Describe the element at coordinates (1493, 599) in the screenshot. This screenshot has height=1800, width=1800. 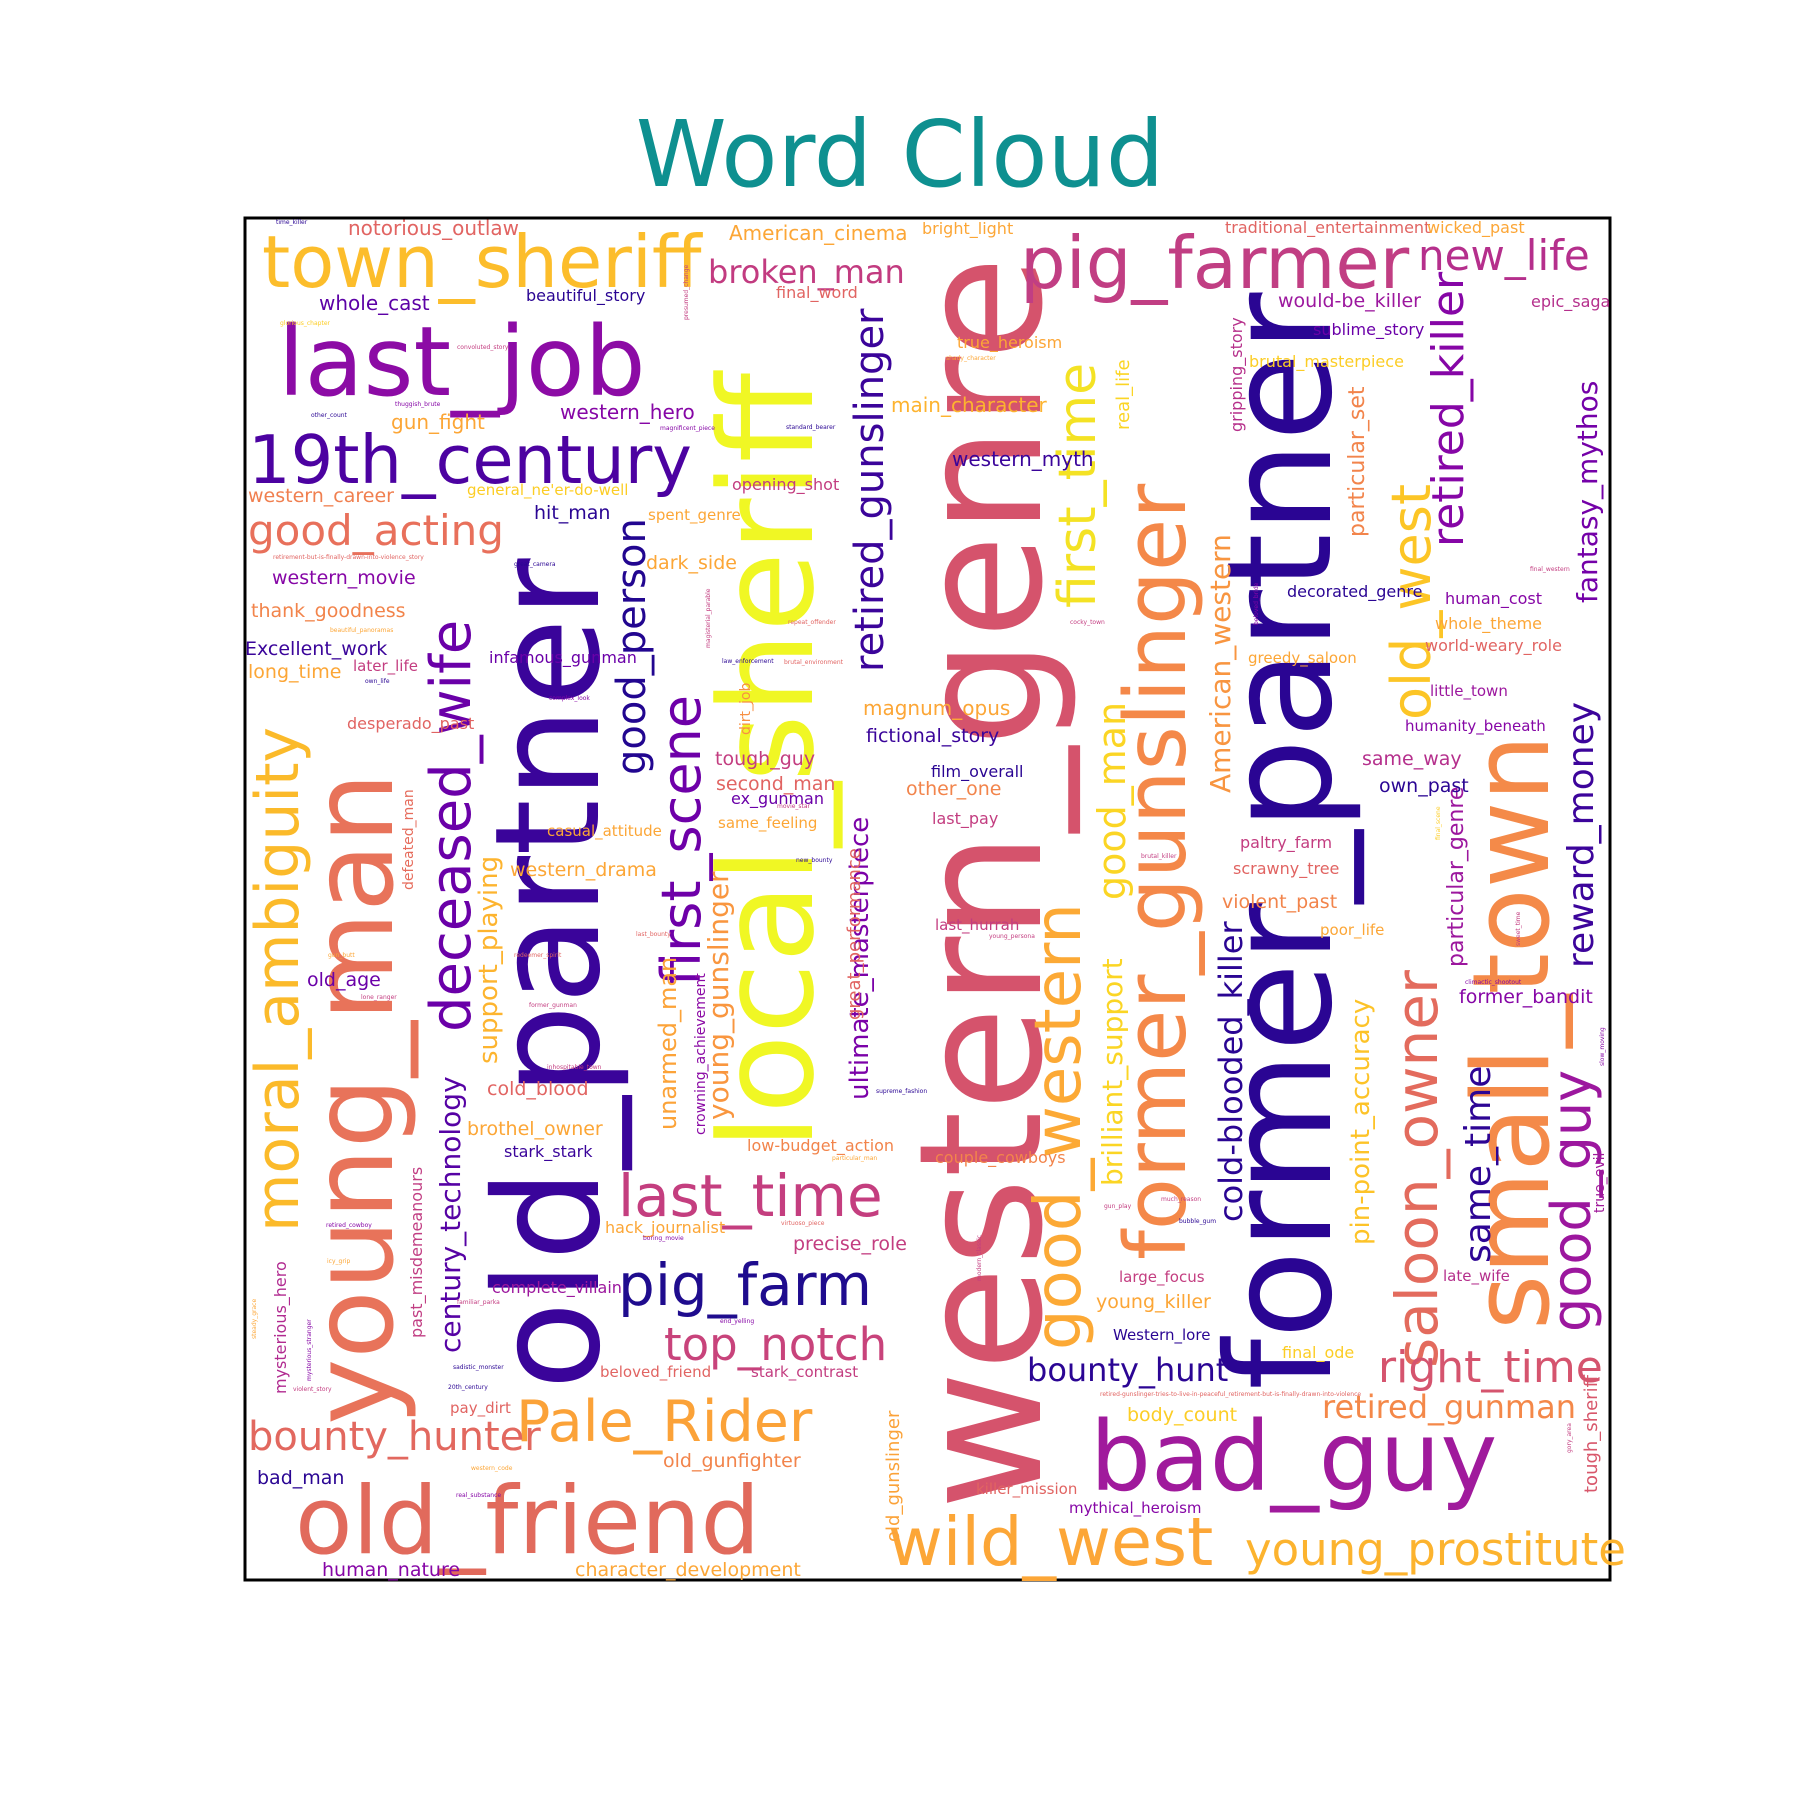
I see `word-human-cost: human_cost` at that location.